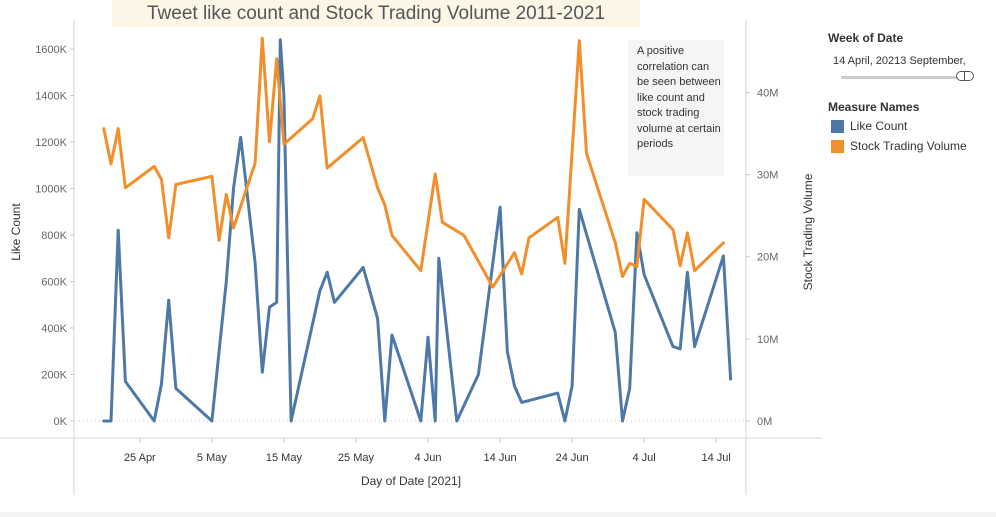 Image resolution: width=996 pixels, height=517 pixels. I want to click on left-tick-label: 800K, so click(54, 236).